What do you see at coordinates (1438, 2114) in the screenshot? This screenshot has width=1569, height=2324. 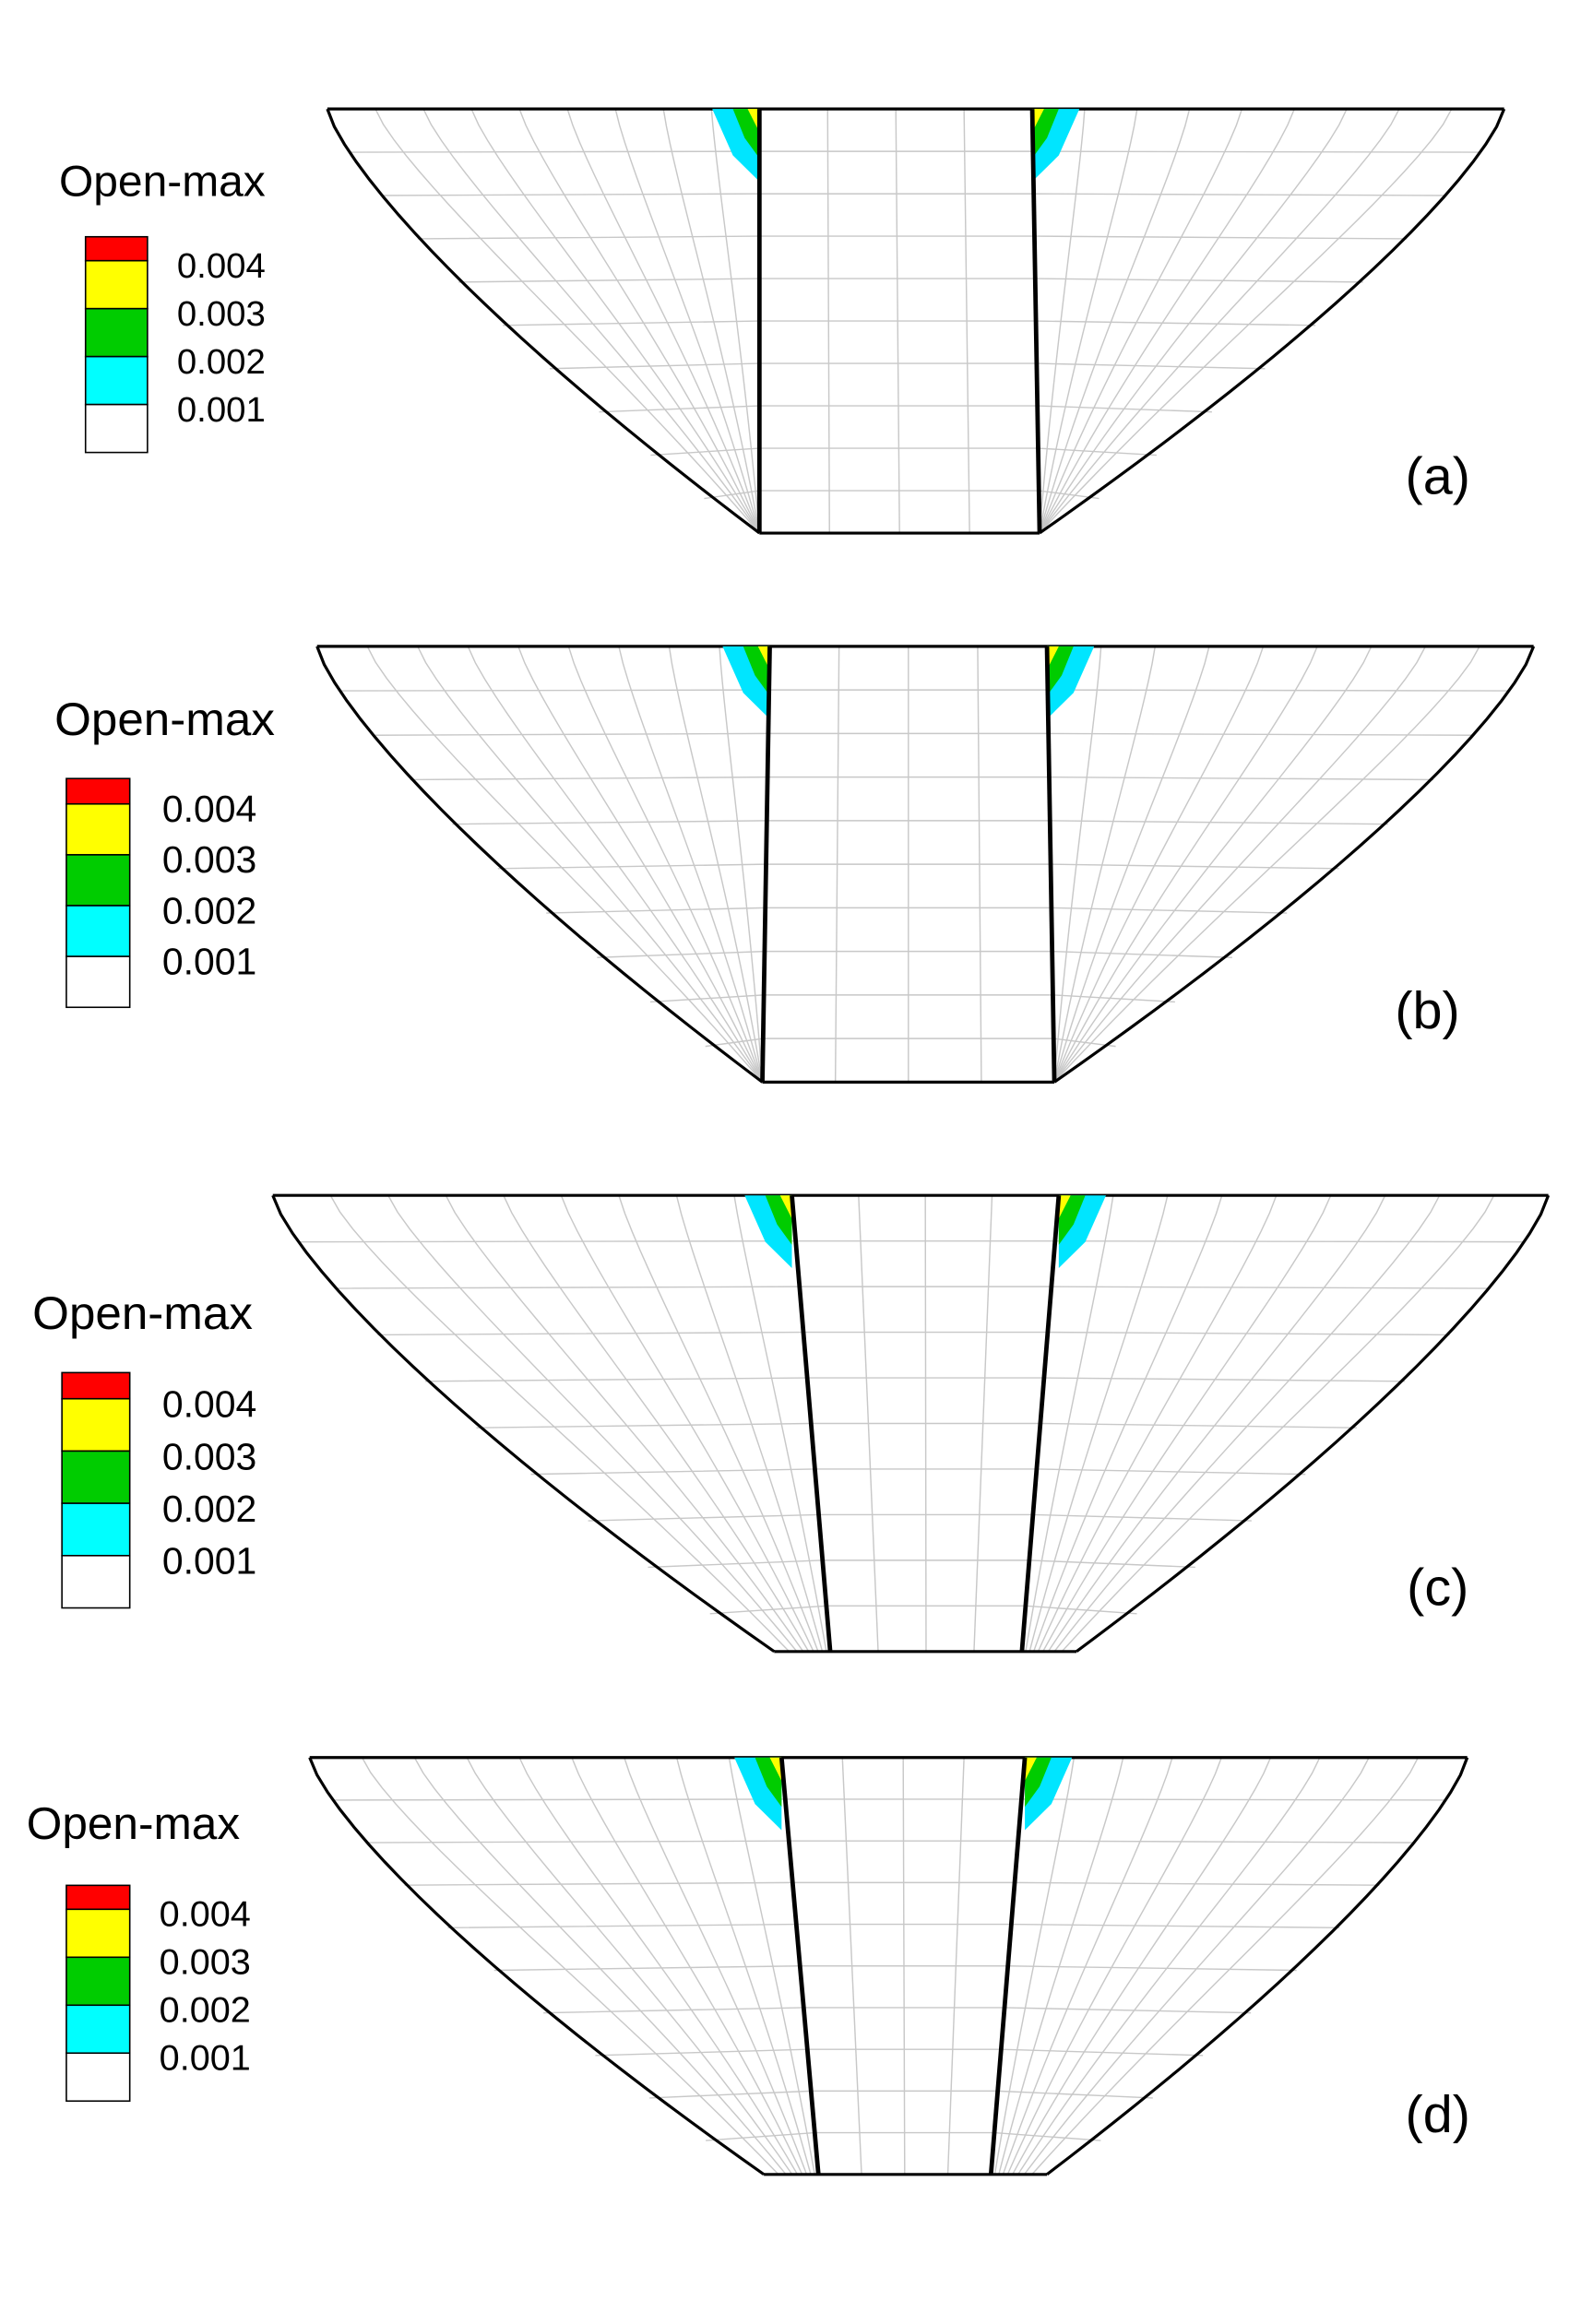 I see `panel-label: (d)` at bounding box center [1438, 2114].